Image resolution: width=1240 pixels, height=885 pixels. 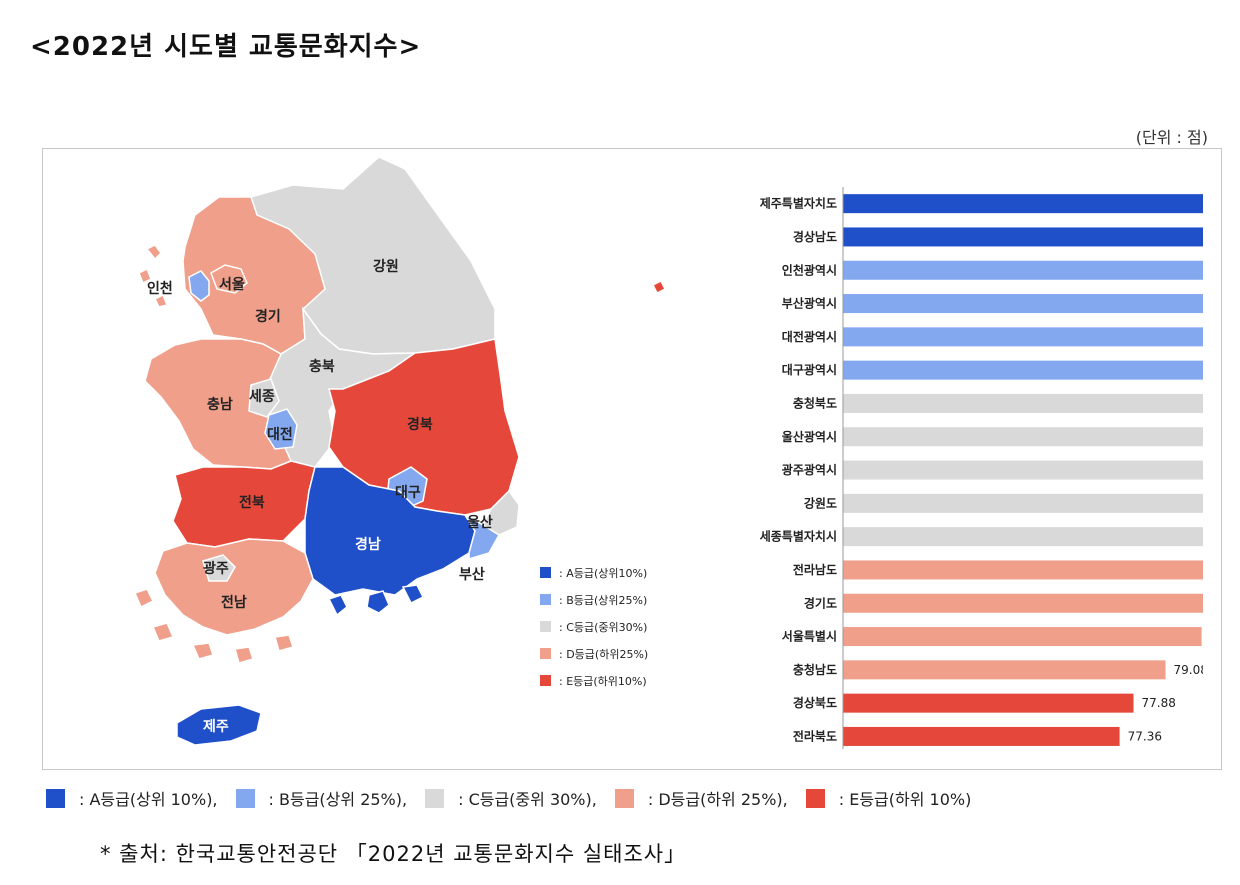 I want to click on map-legend-label: : C등급(중위30%), so click(x=603, y=627).